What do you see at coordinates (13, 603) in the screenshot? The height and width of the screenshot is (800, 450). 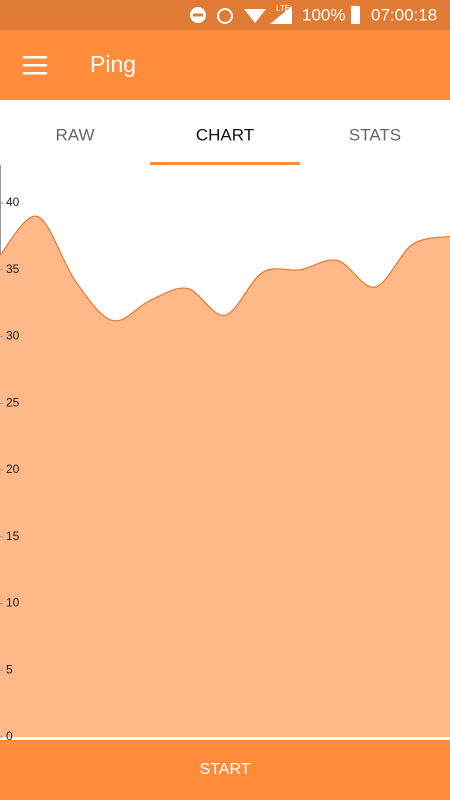 I see `y-tick-label: 10` at bounding box center [13, 603].